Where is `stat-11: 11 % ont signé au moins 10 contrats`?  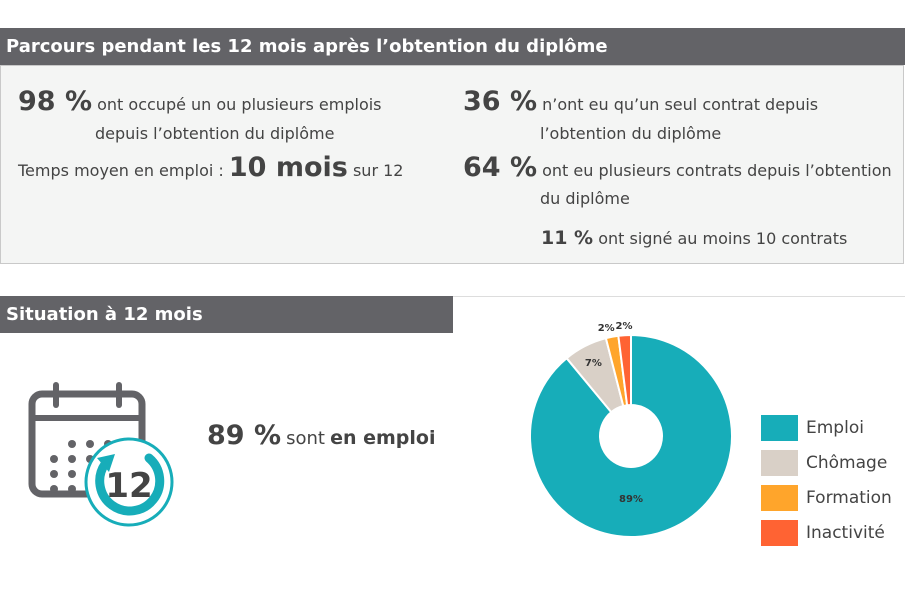
stat-11: 11 % ont signé au moins 10 contrats is located at coordinates (694, 238).